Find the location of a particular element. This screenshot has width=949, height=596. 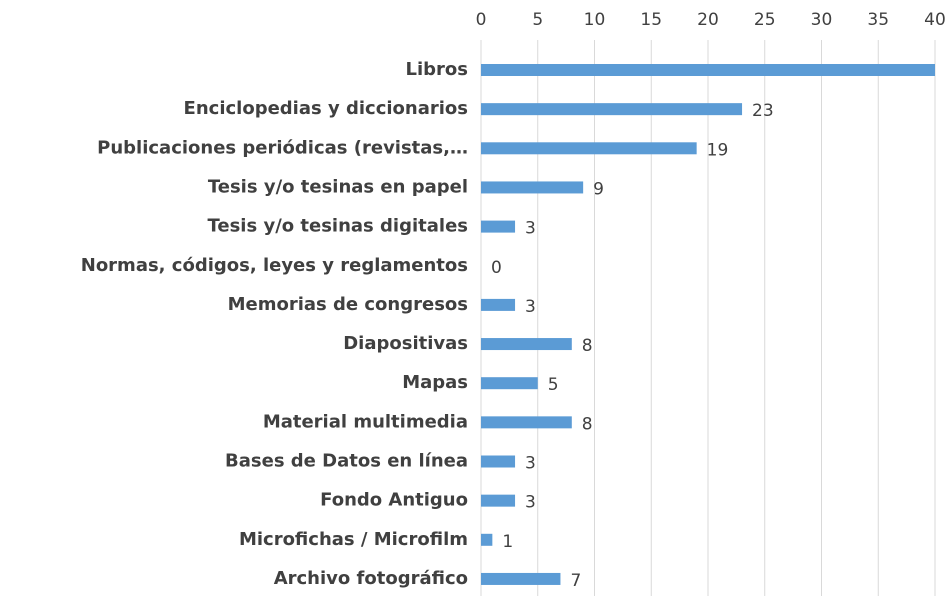

data-label: 23 is located at coordinates (763, 111).